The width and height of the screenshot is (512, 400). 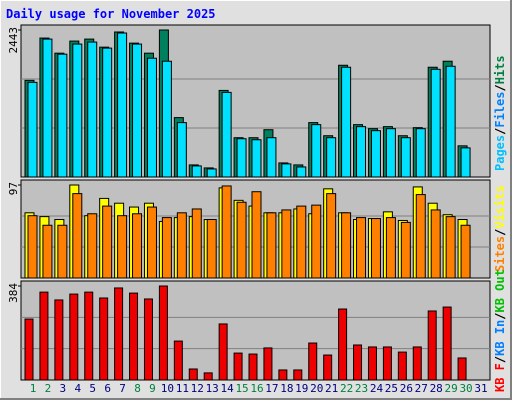 What do you see at coordinates (152, 388) in the screenshot?
I see `x-tick-label: 9` at bounding box center [152, 388].